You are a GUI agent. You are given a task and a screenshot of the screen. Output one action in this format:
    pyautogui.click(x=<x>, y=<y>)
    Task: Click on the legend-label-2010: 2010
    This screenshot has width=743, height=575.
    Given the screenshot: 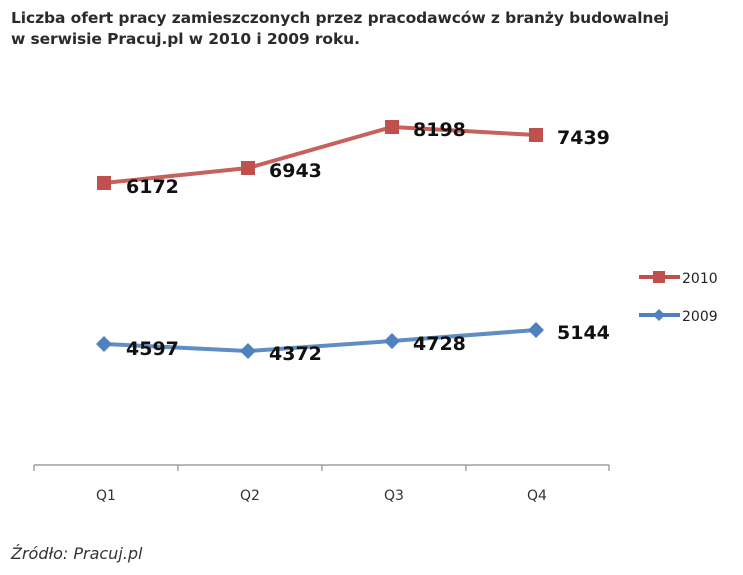 What is the action you would take?
    pyautogui.click(x=700, y=279)
    